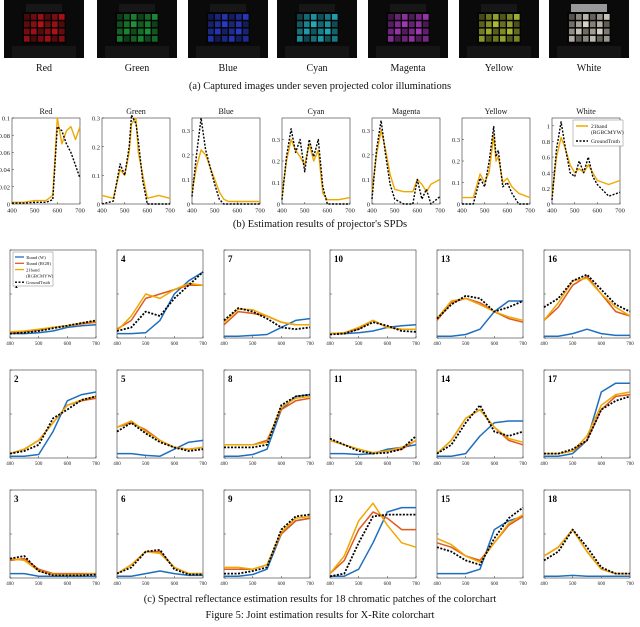  I want to click on illumination-label-green: Green, so click(137, 68).